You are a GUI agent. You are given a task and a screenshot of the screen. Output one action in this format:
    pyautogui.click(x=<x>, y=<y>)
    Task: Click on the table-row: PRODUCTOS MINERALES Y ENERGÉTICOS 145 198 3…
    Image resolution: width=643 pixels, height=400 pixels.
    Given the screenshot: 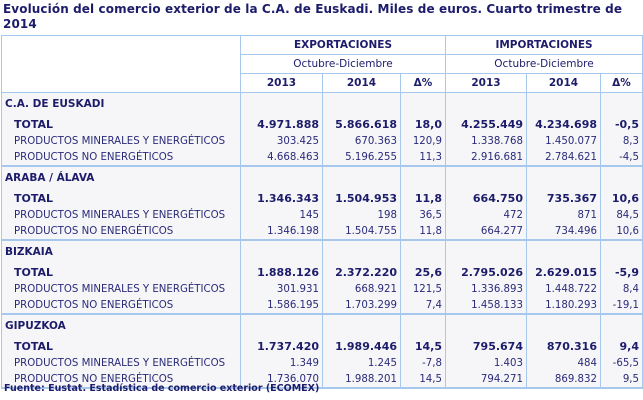 What is the action you would take?
    pyautogui.click(x=322, y=215)
    